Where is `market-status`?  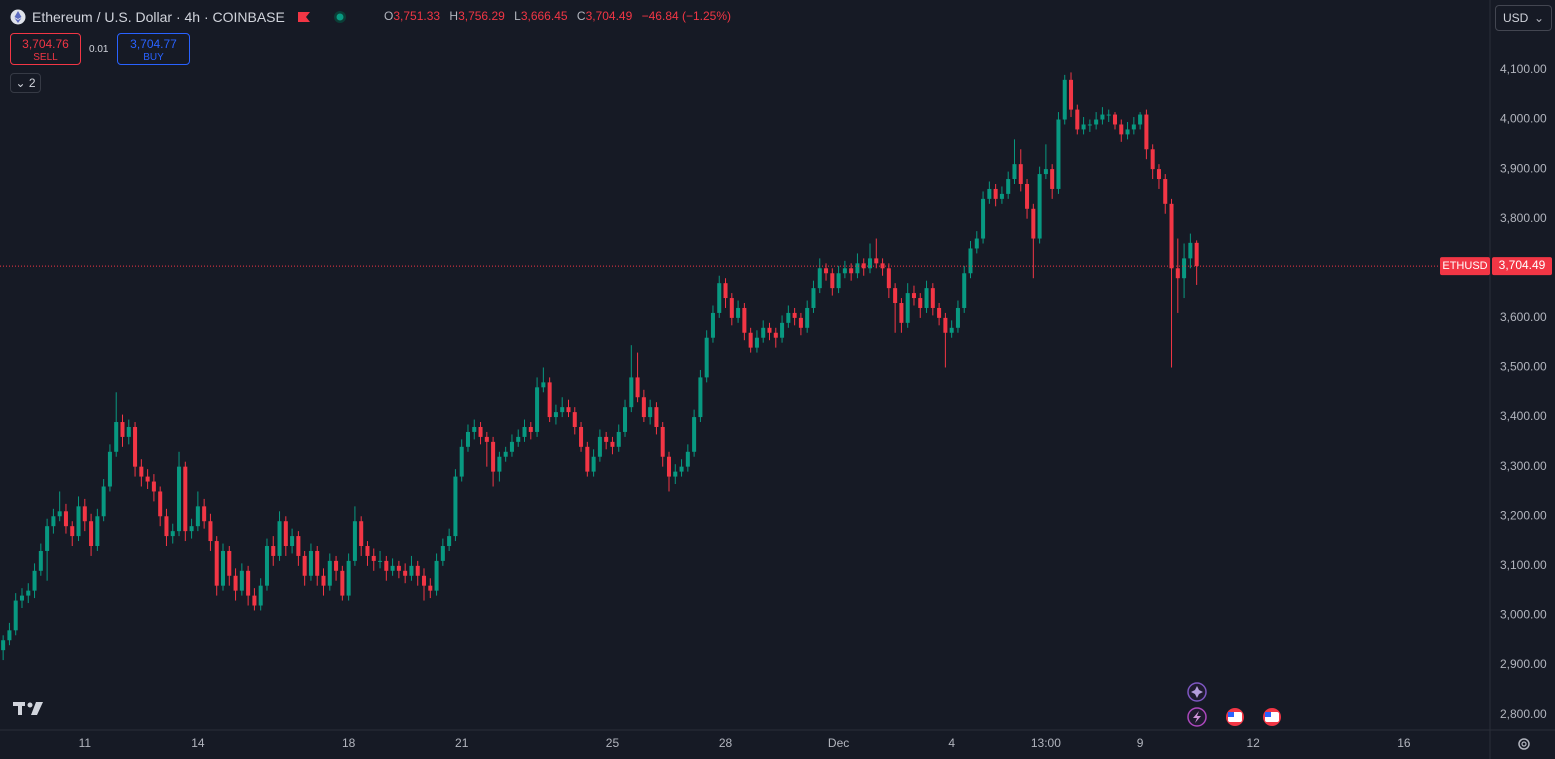 market-status is located at coordinates (340, 17).